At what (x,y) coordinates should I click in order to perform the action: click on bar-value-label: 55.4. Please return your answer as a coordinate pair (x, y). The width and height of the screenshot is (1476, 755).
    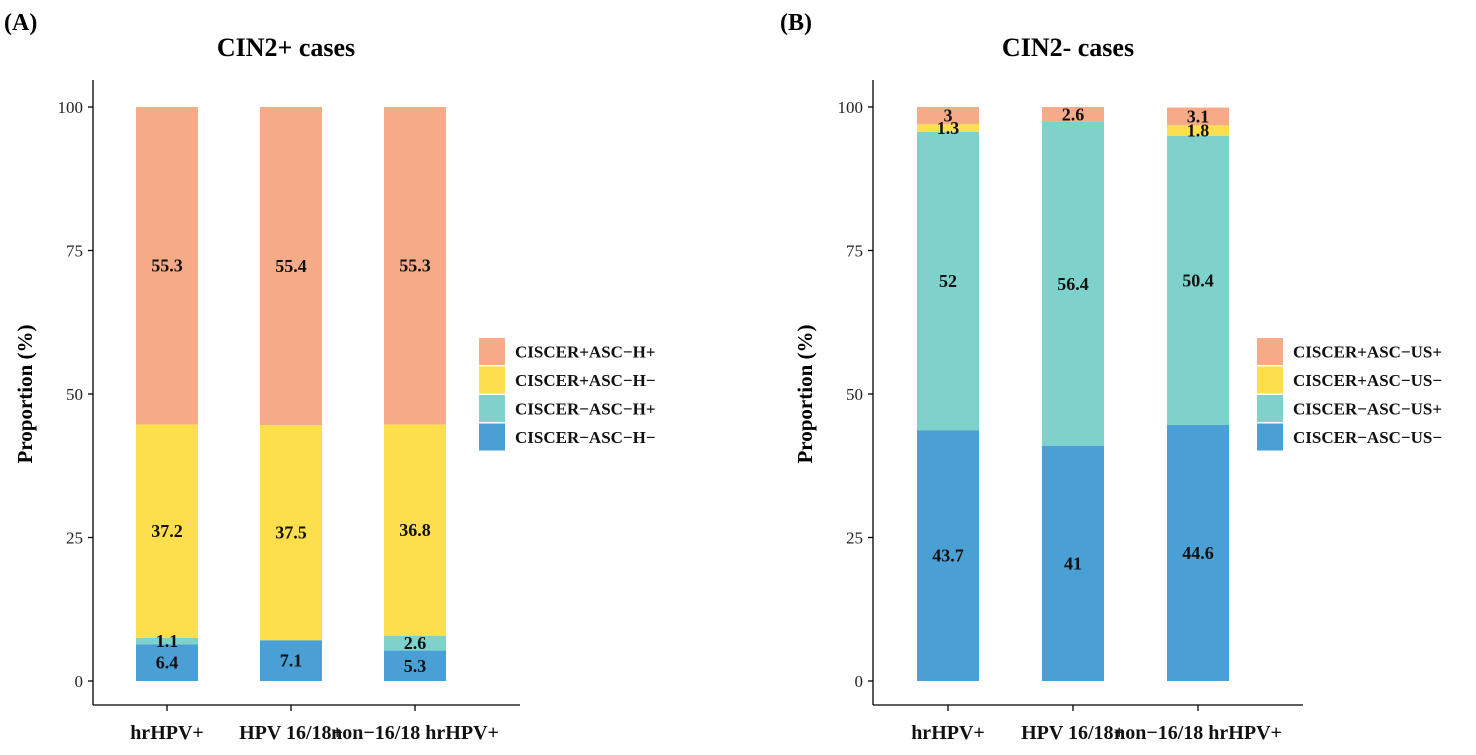
    Looking at the image, I should click on (291, 266).